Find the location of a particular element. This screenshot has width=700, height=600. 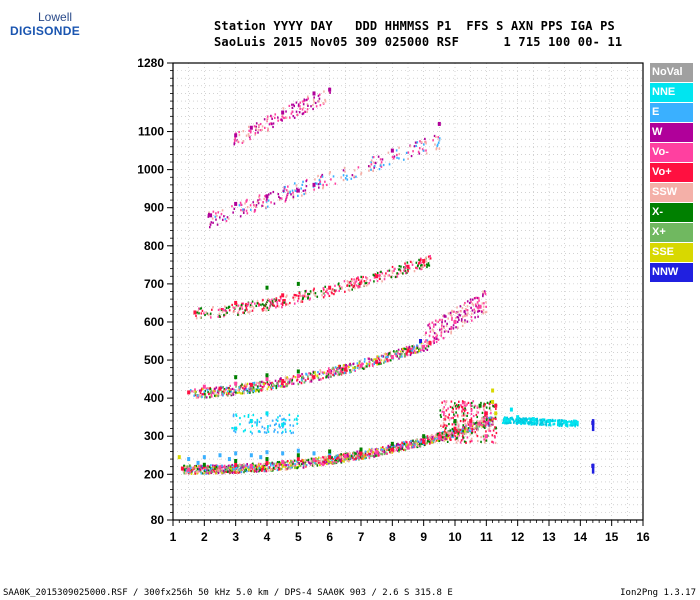

data-point-w is located at coordinates (267, 196).